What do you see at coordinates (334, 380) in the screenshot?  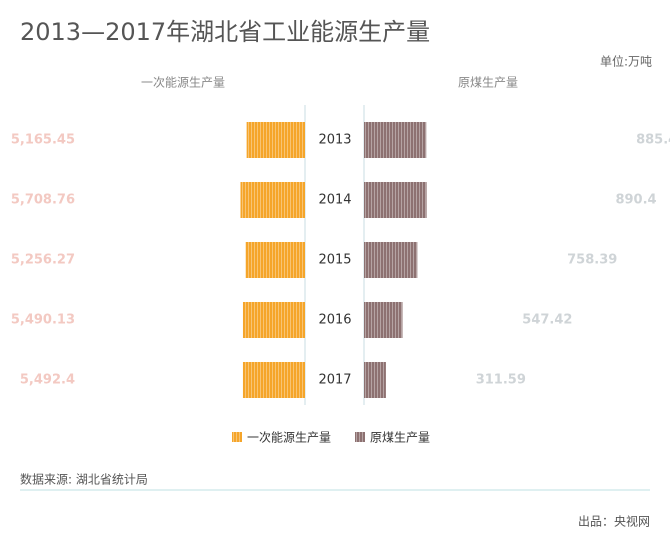 I see `category-label: 2017` at bounding box center [334, 380].